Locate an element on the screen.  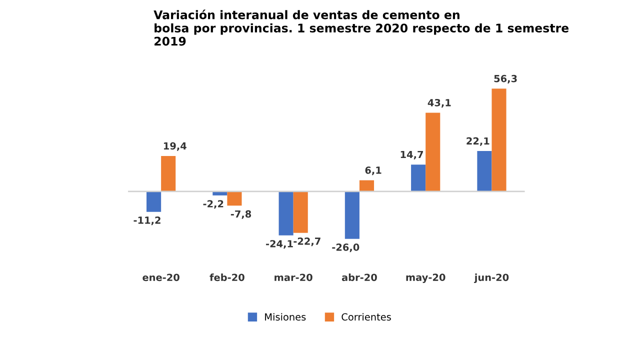
data-label: 43,1 is located at coordinates (439, 103).